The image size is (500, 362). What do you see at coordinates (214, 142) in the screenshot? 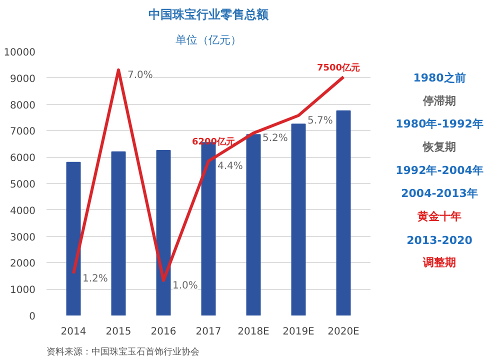
I see `annotation: 6200亿元` at bounding box center [214, 142].